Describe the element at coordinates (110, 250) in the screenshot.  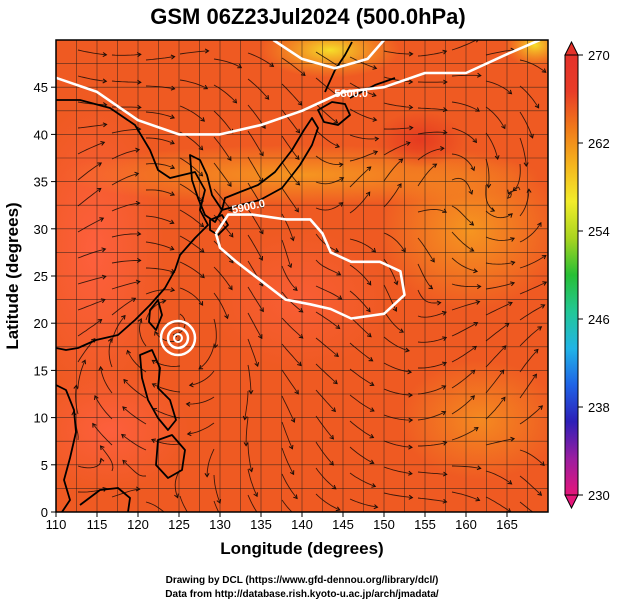
I see `warm-patch-west` at that location.